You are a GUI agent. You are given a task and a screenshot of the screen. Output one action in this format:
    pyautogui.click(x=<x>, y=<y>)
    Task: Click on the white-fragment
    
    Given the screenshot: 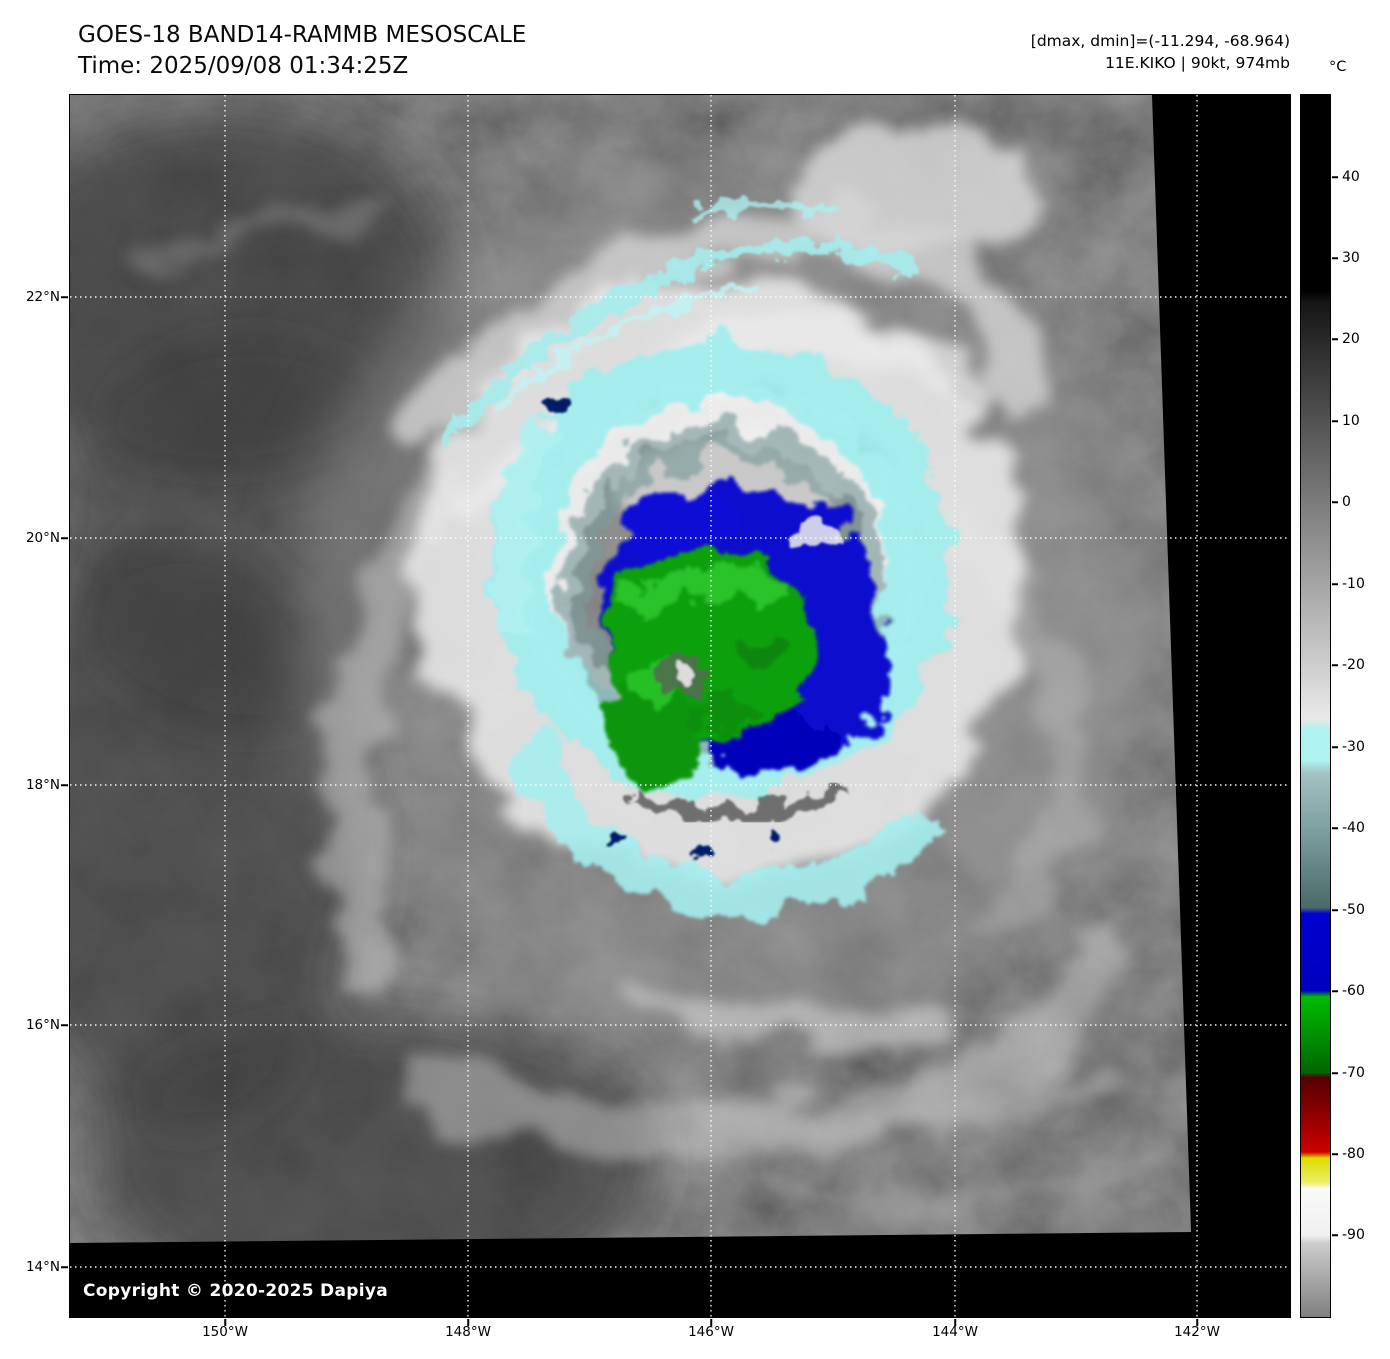 What is the action you would take?
    pyautogui.click(x=815, y=535)
    